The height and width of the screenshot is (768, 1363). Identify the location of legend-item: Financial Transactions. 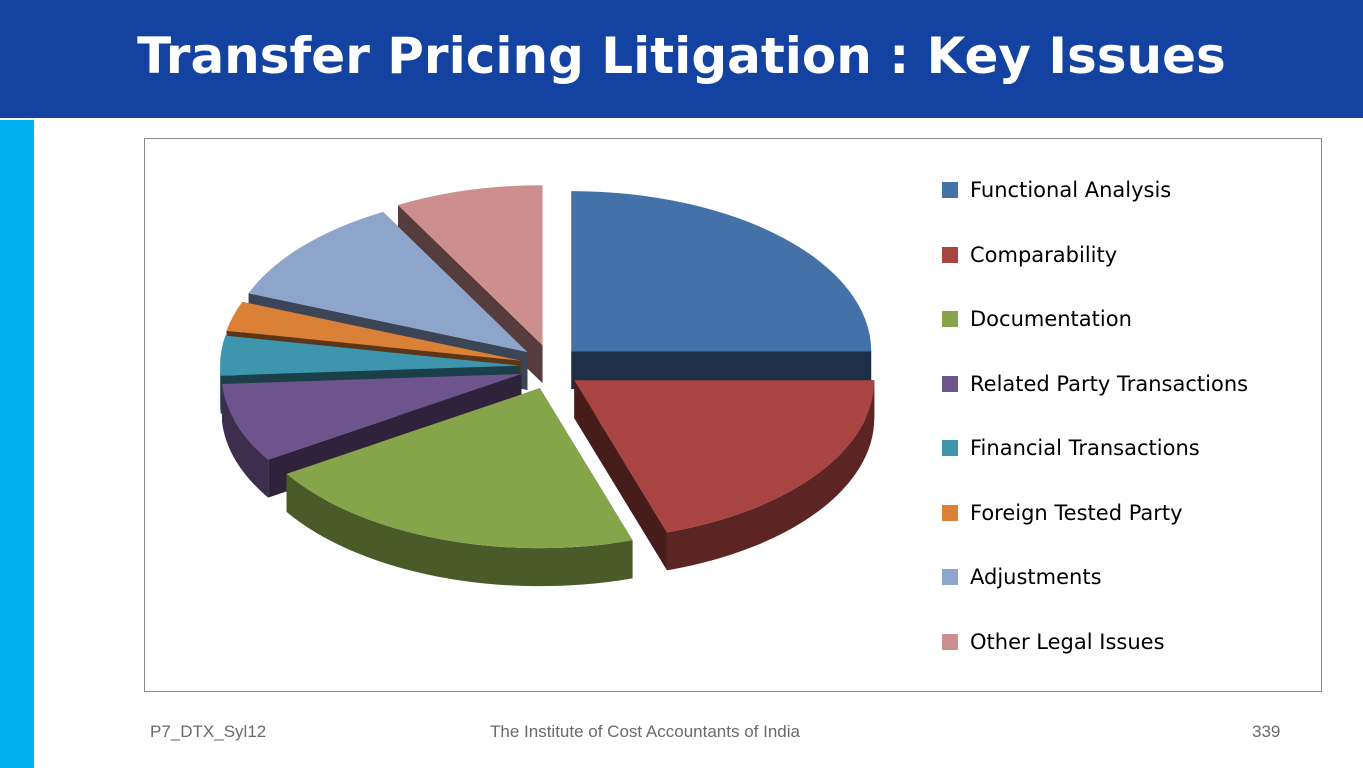
(1071, 448).